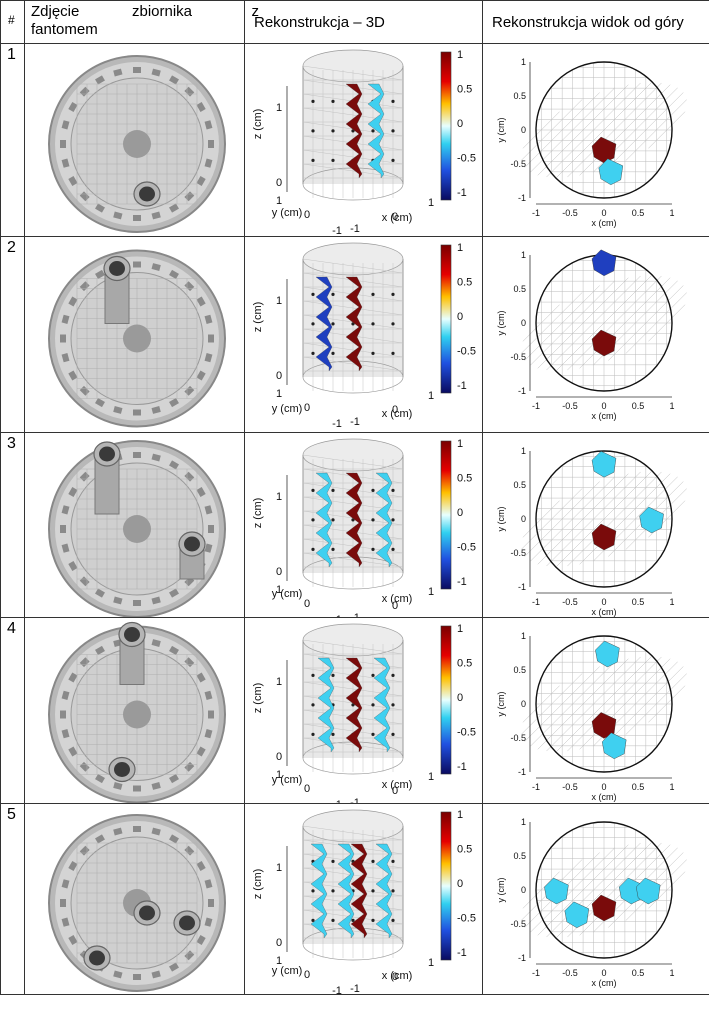  Describe the element at coordinates (638, 213) in the screenshot. I see `x-tick: 0.5` at that location.